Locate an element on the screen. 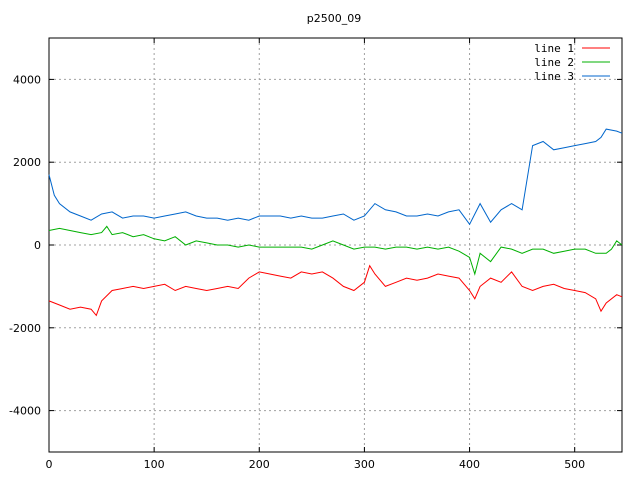 This screenshot has width=640, height=480. x-tick-label: 0 is located at coordinates (49, 464).